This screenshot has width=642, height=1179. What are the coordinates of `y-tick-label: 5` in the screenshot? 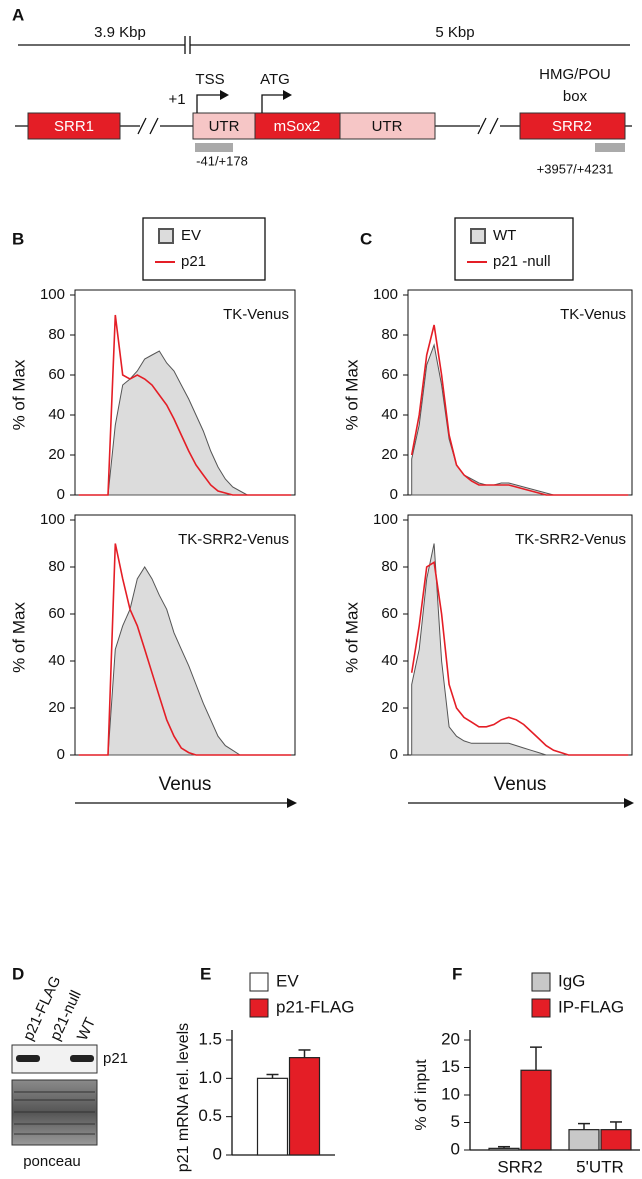 It's located at (455, 1121).